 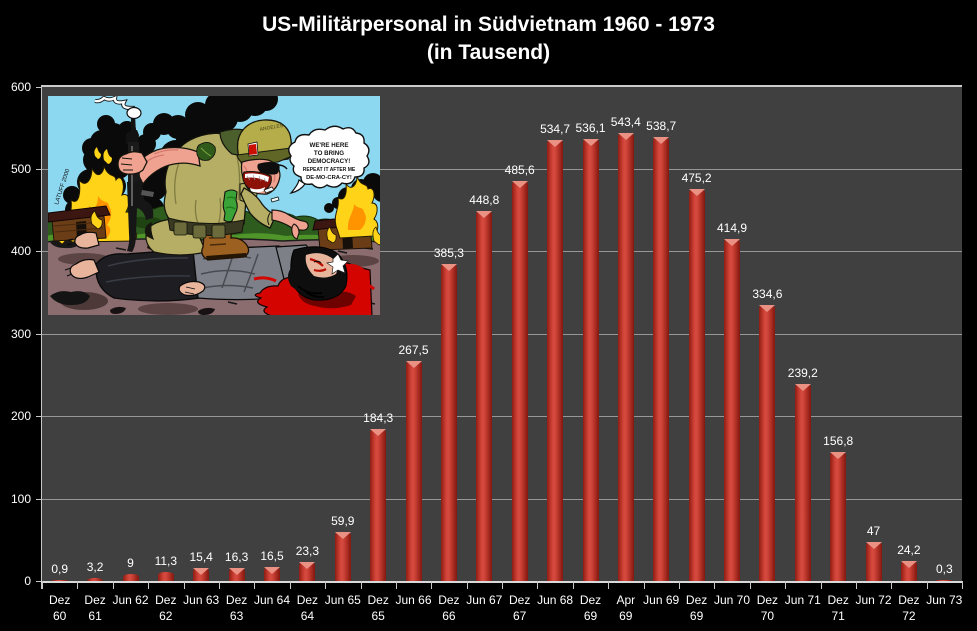 What do you see at coordinates (329, 178) in the screenshot?
I see `svg-text: DE-MO-CRA-CY!` at bounding box center [329, 178].